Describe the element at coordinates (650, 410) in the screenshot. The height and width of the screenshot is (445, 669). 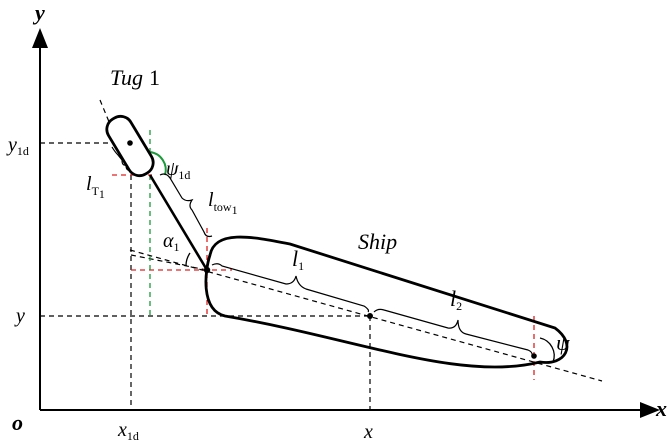
I see `x-axis-arrow-icon` at that location.